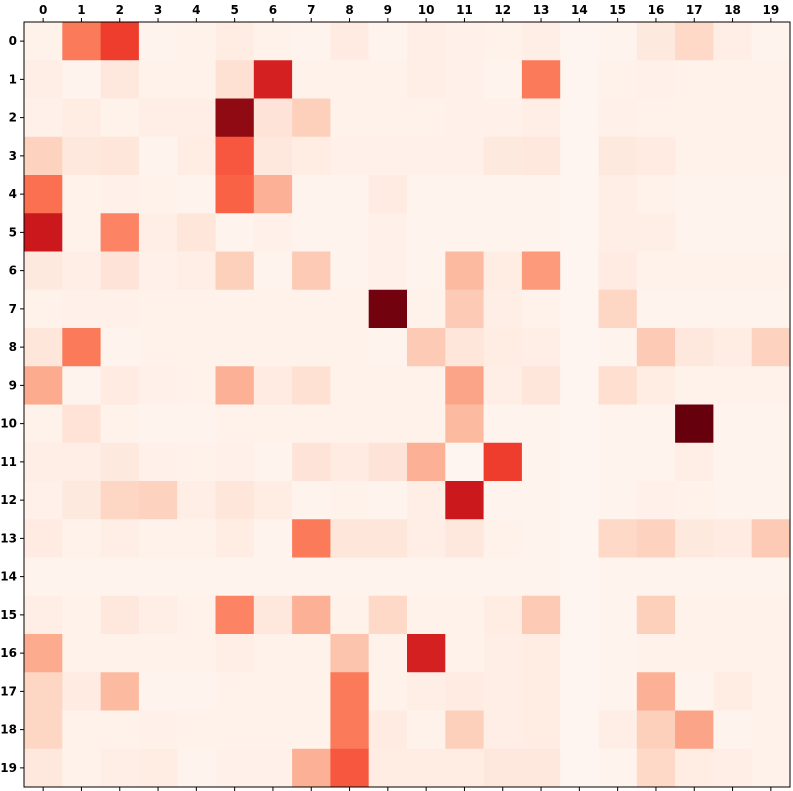 The width and height of the screenshot is (793, 791). I want to click on x-tick-label-6: 6, so click(273, 10).